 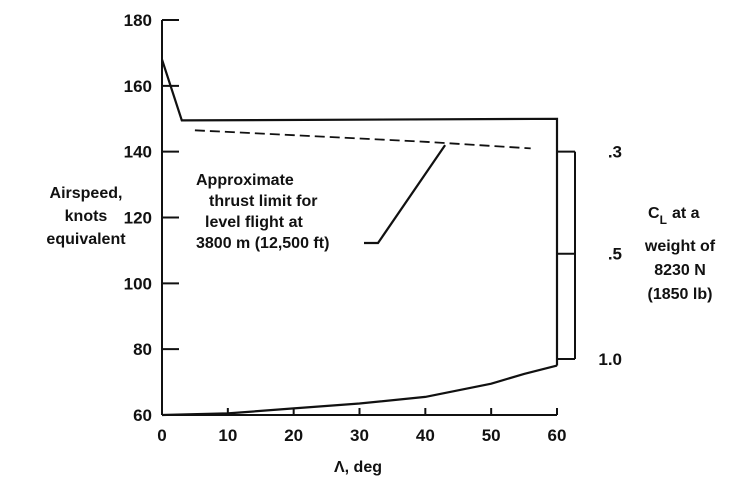 I want to click on right-axis-title-line-2: weight of, so click(x=680, y=246).